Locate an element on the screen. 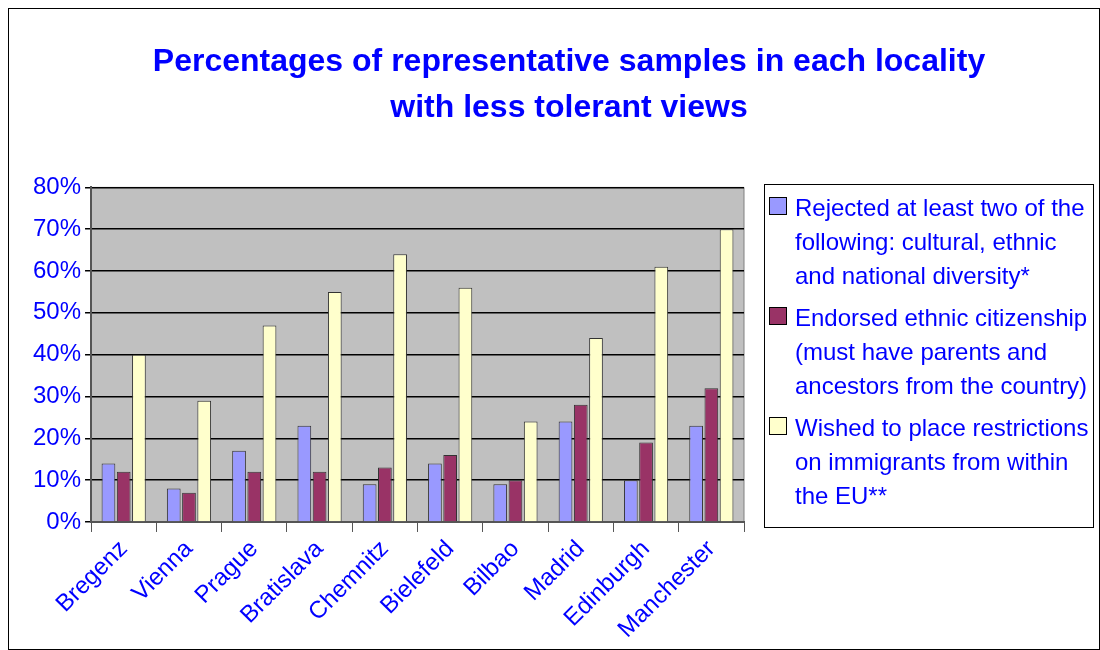 The image size is (1100, 650). y-tick-label: 70% is located at coordinates (57, 227).